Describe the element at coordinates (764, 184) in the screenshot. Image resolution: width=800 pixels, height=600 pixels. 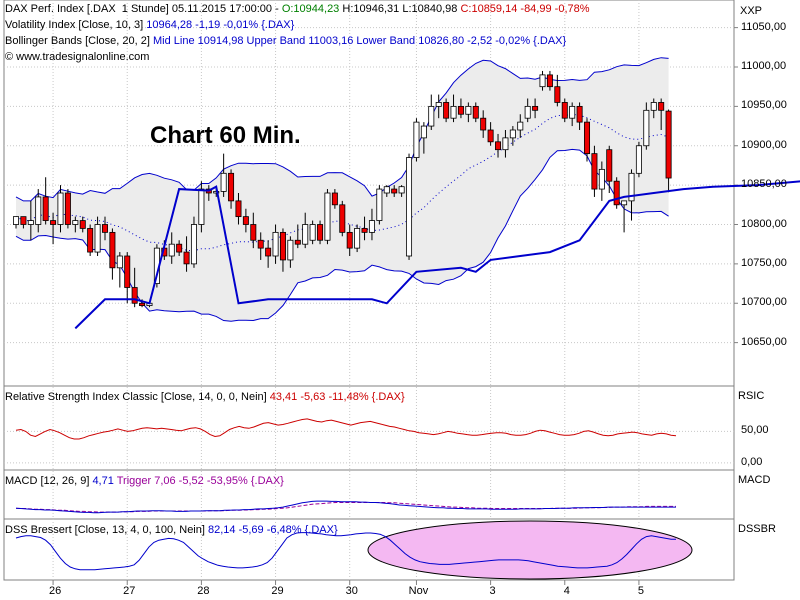
I see `price-tick-label: 10850,00` at that location.